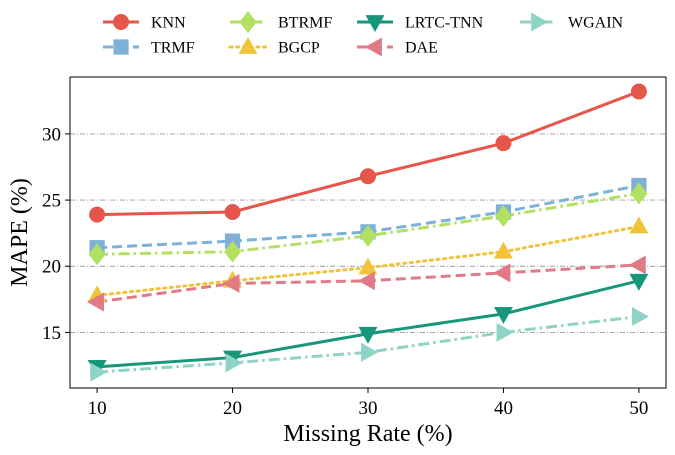  Describe the element at coordinates (121, 47) in the screenshot. I see `legend-marker-trmf` at that location.